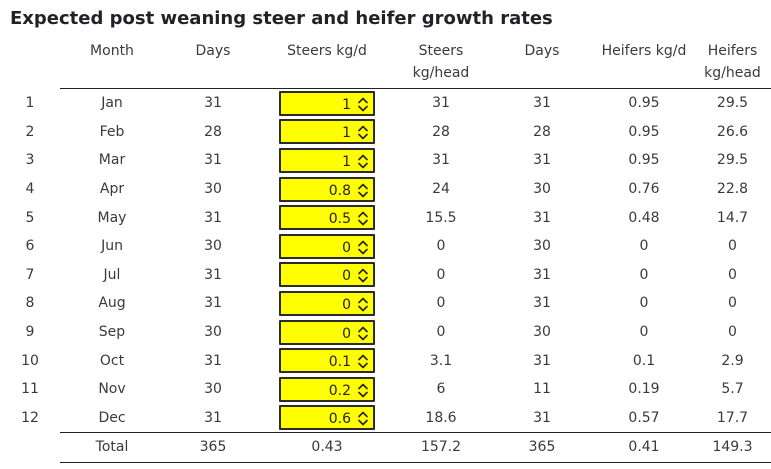  Describe the element at coordinates (385, 103) in the screenshot. I see `table-row: 1 Jan 31 1 31 31 0.95 29.5` at that location.